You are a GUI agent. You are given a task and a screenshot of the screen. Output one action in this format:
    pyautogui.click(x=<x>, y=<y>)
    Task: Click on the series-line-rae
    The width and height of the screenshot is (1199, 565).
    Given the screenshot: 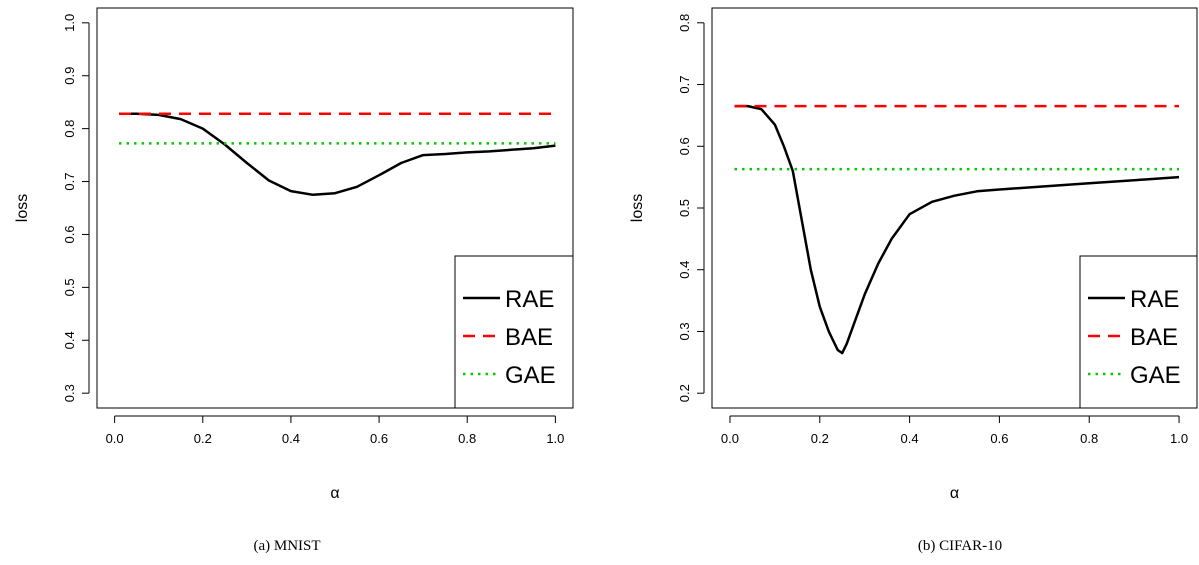 What is the action you would take?
    pyautogui.click(x=337, y=154)
    